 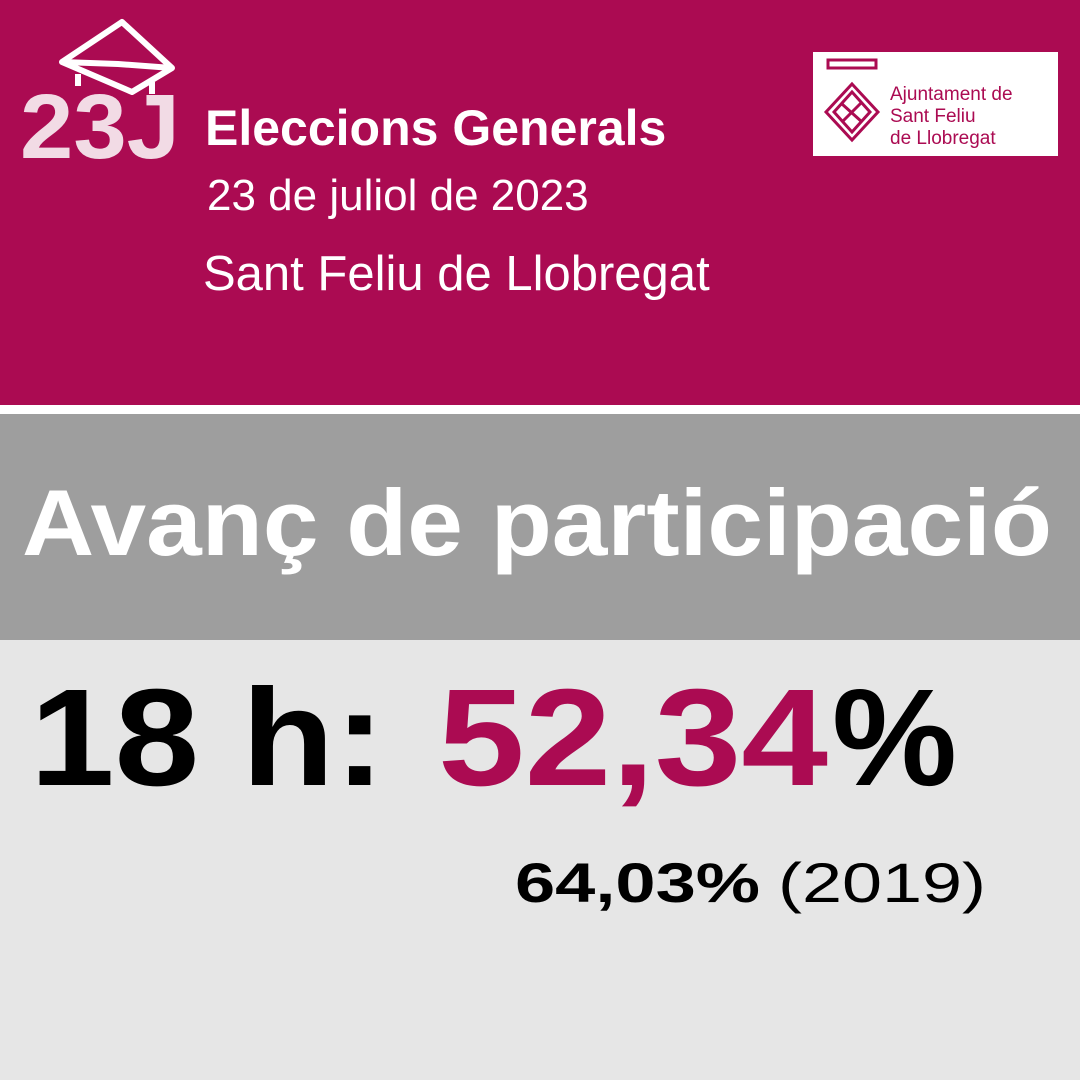 I want to click on header-date: 23 de juliol de 2023, so click(x=398, y=195).